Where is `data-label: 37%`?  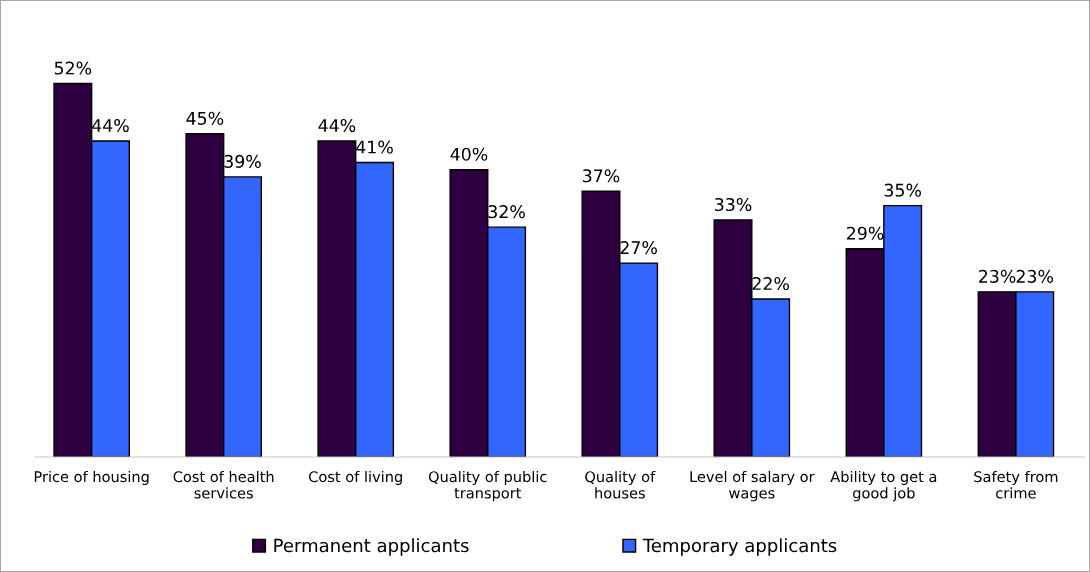 data-label: 37% is located at coordinates (601, 176).